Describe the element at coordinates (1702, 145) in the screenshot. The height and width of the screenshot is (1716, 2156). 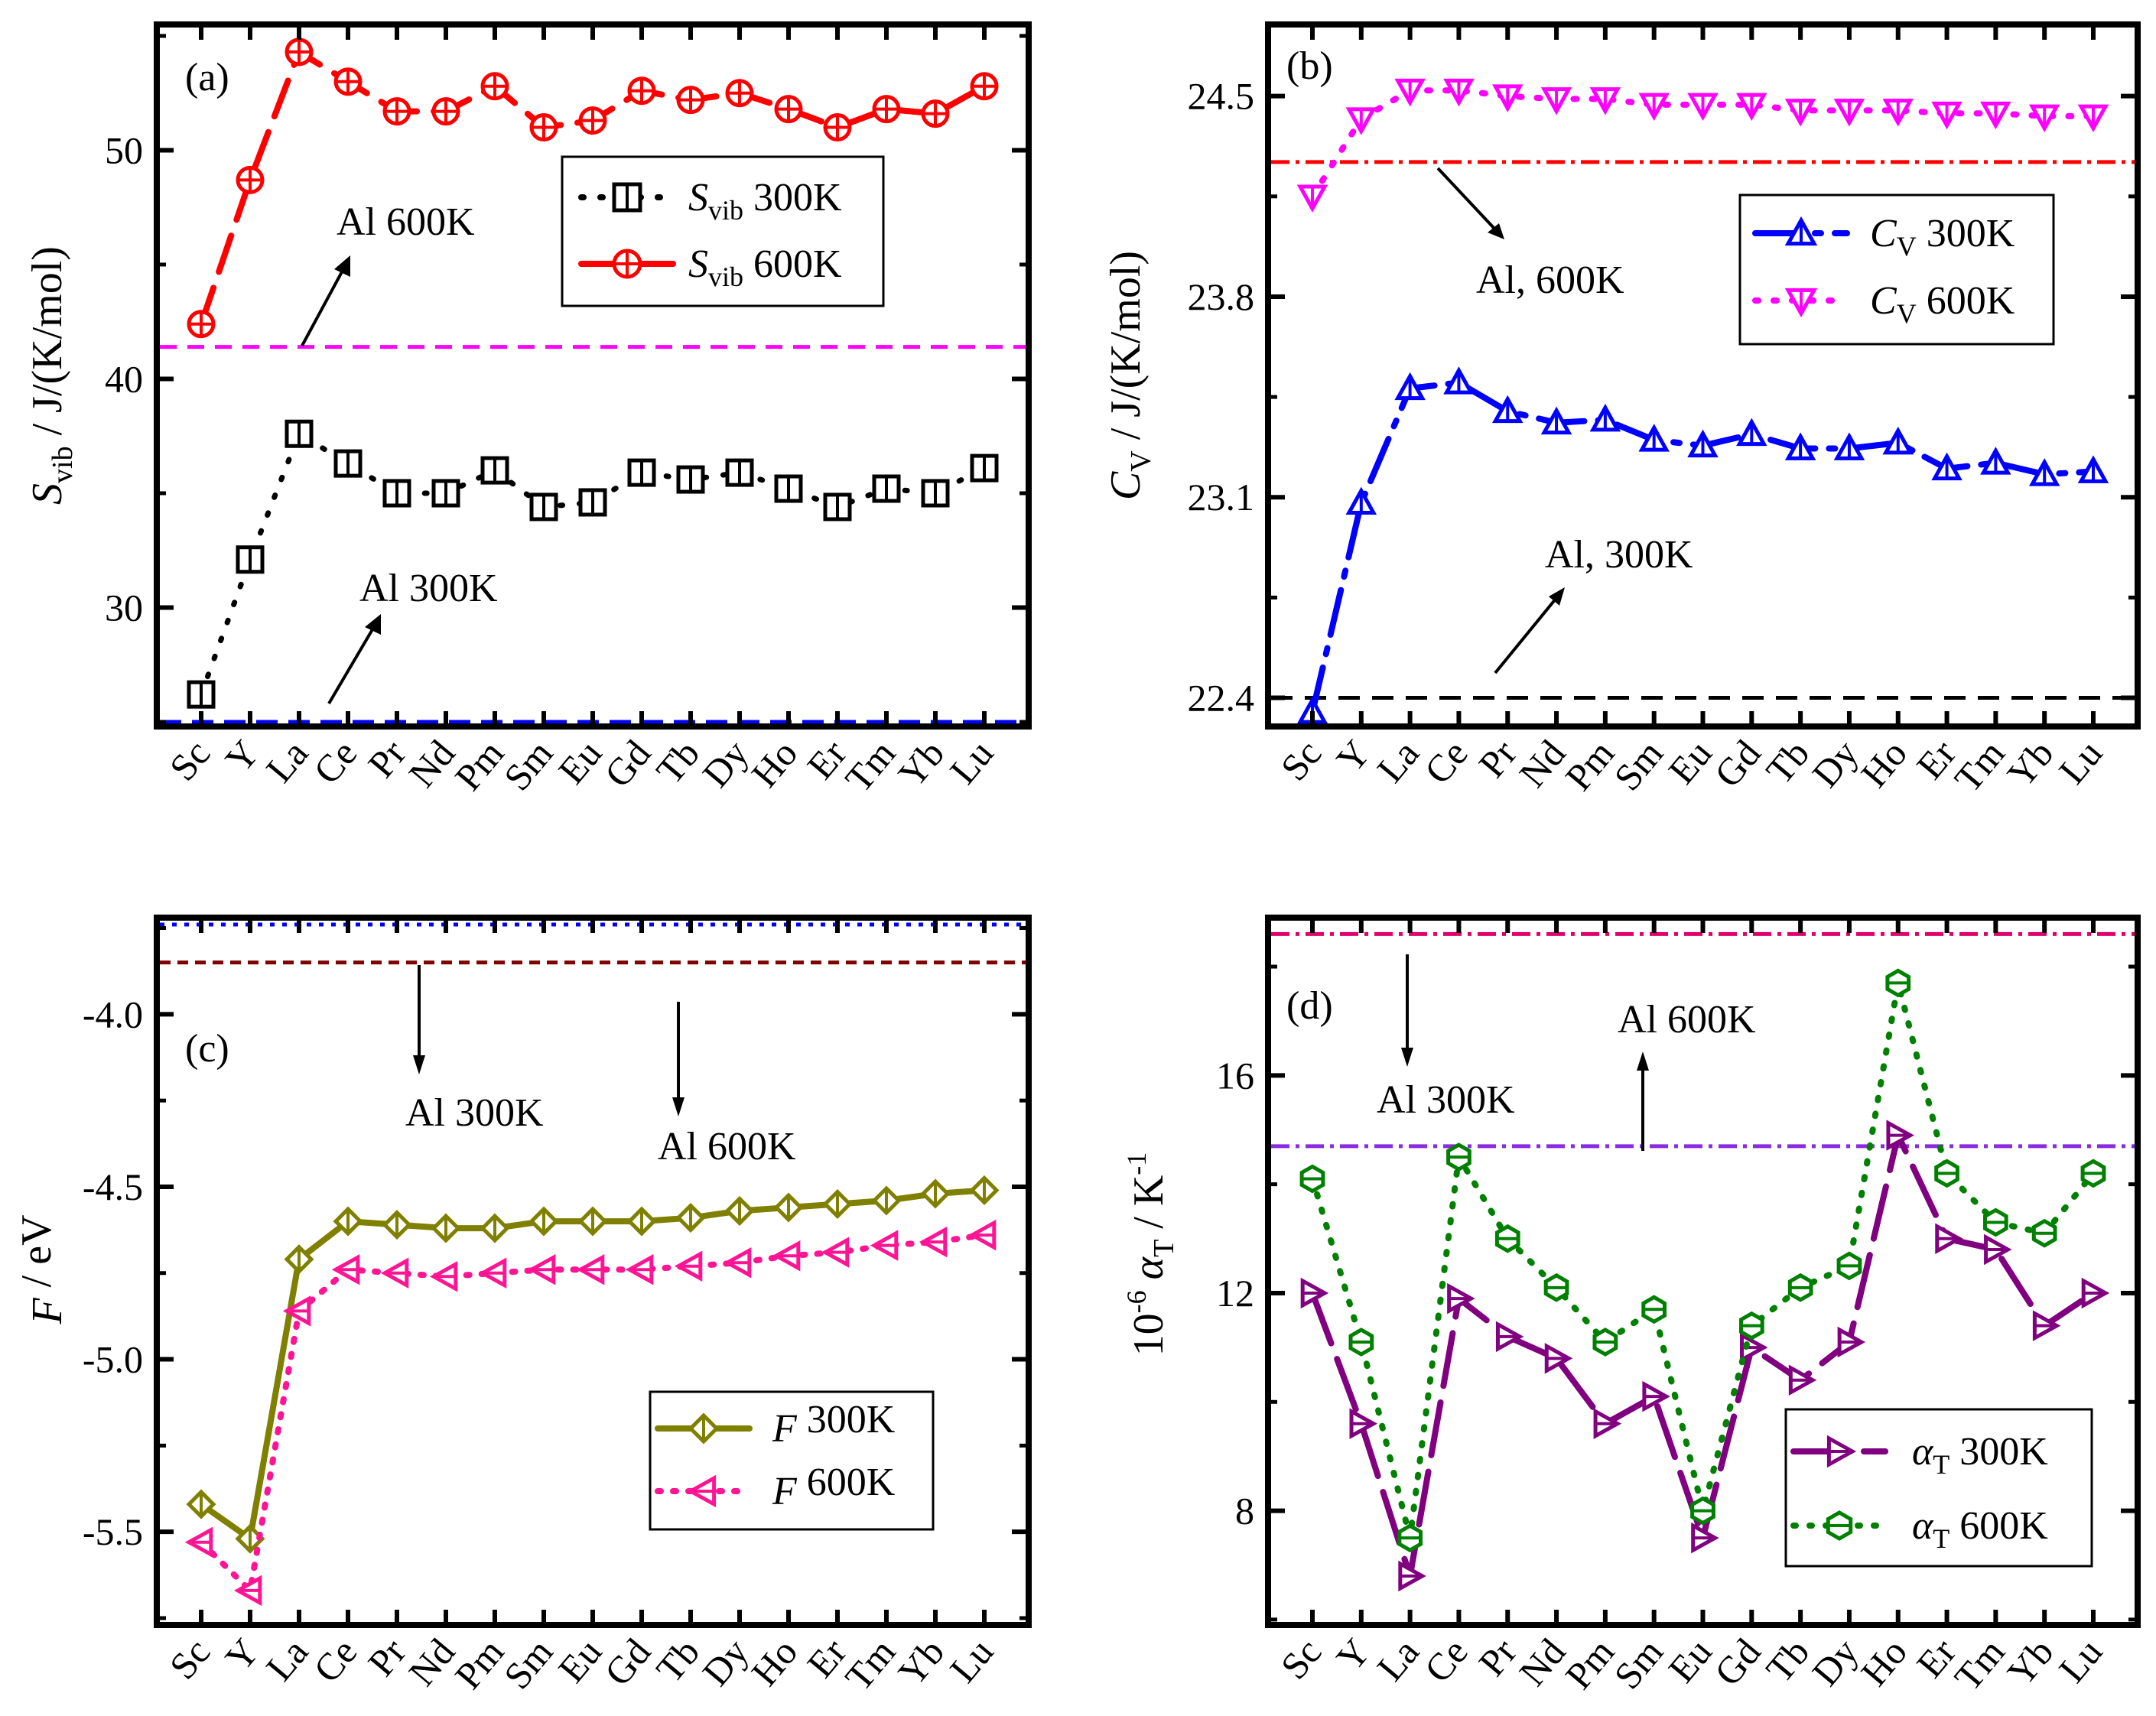
I see `series-c-v-600k` at that location.